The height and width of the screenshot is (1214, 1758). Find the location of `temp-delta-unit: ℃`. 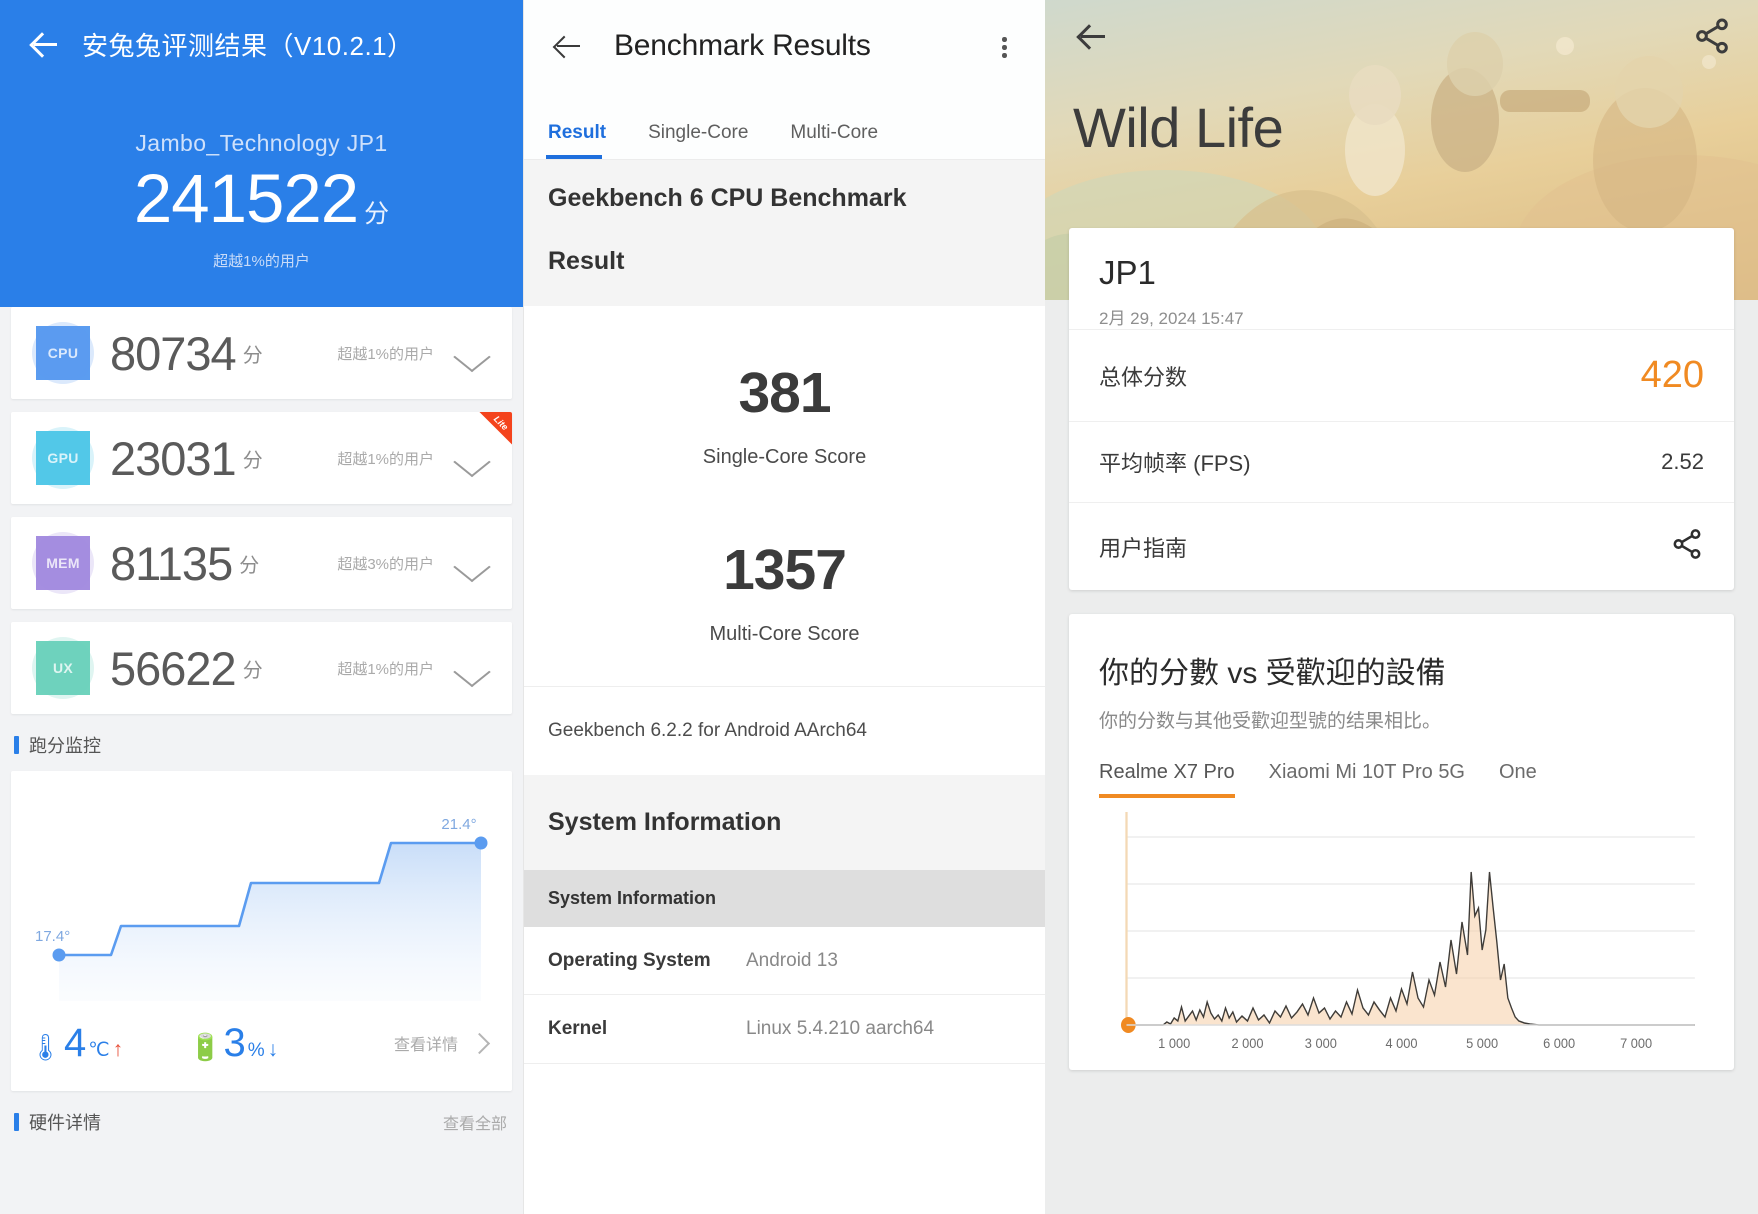

temp-delta-unit: ℃ is located at coordinates (99, 1050).